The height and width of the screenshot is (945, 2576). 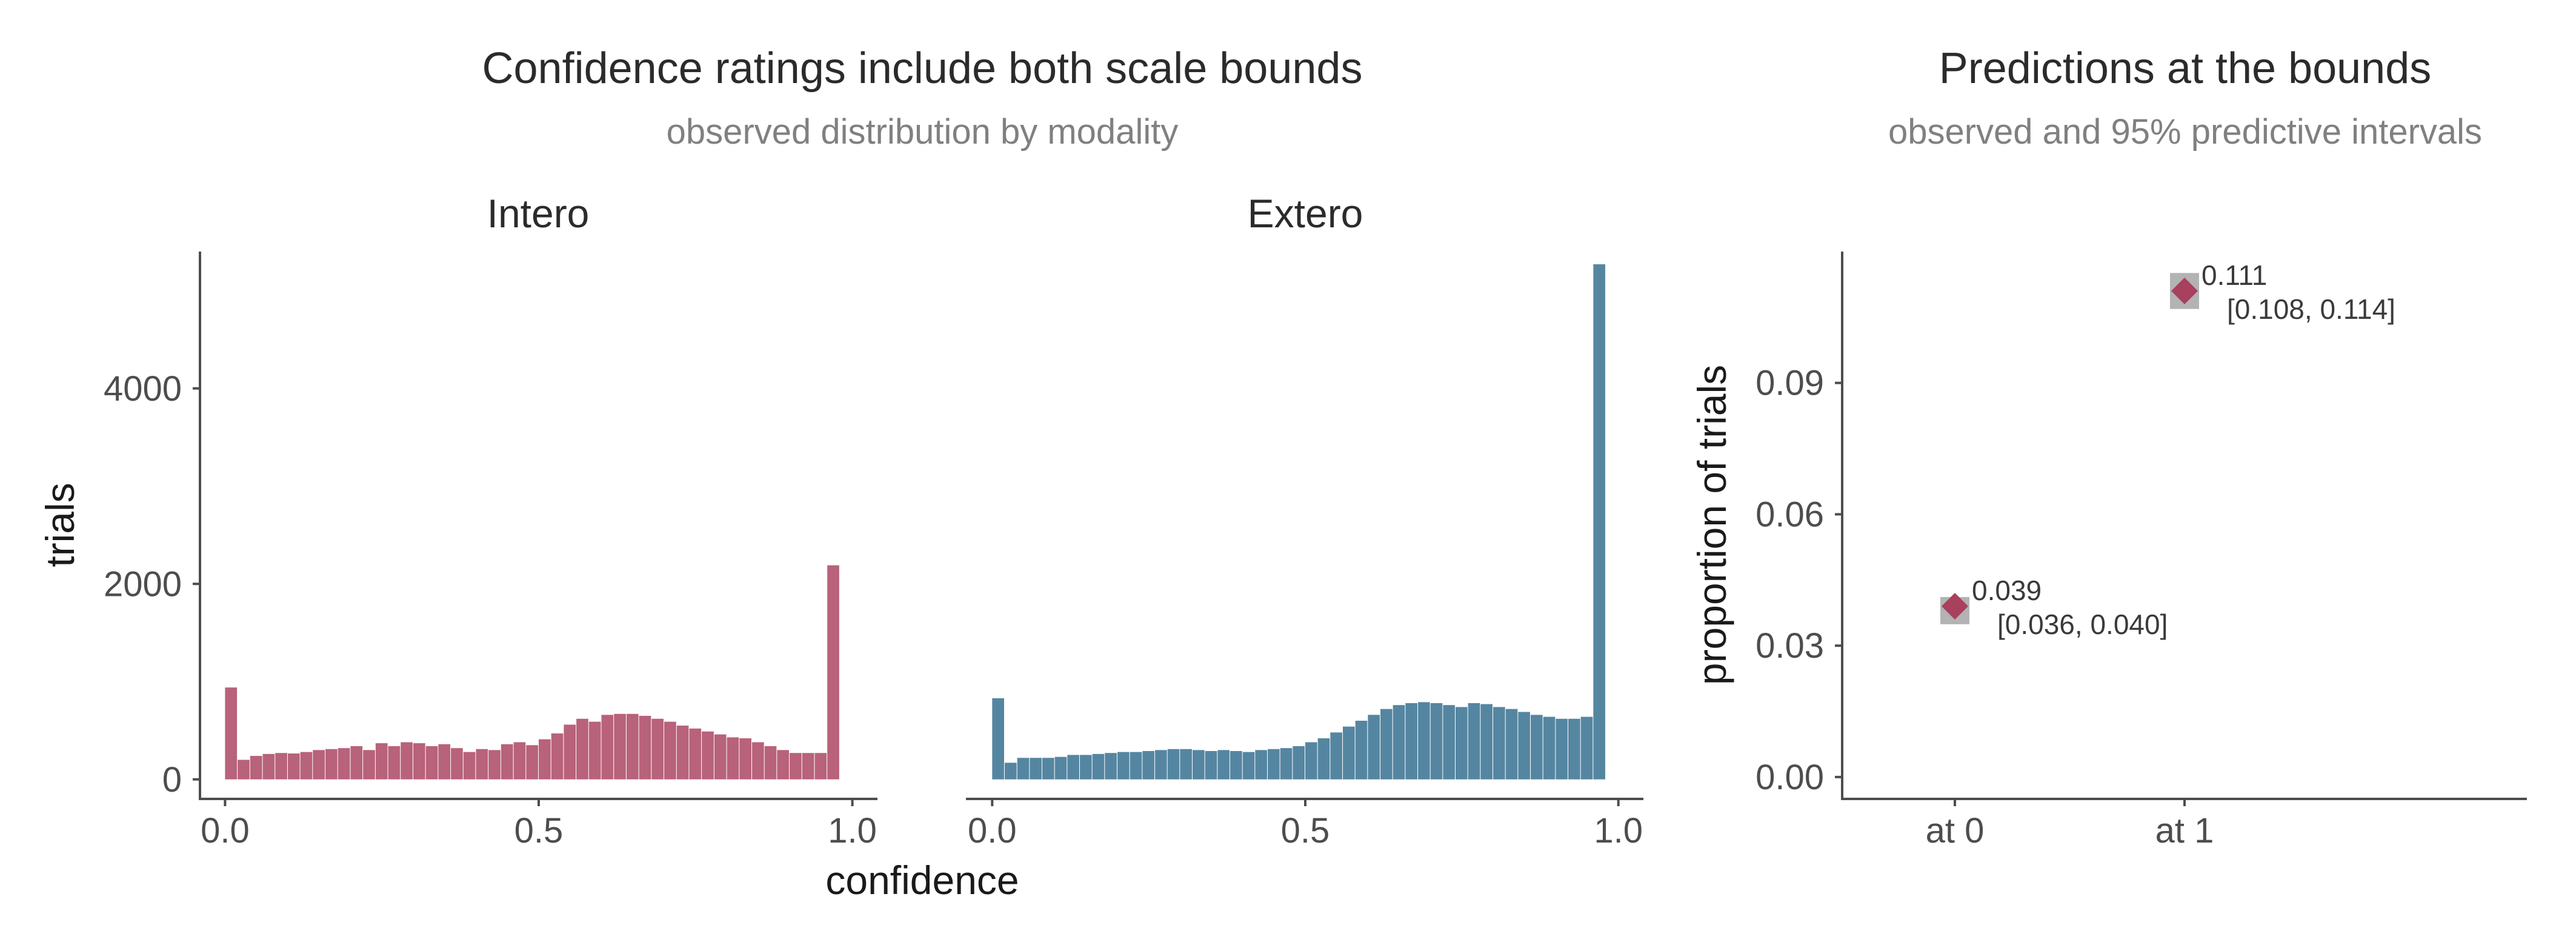 What do you see at coordinates (1790, 514) in the screenshot?
I see `predictions-y-tick-label: 0.06` at bounding box center [1790, 514].